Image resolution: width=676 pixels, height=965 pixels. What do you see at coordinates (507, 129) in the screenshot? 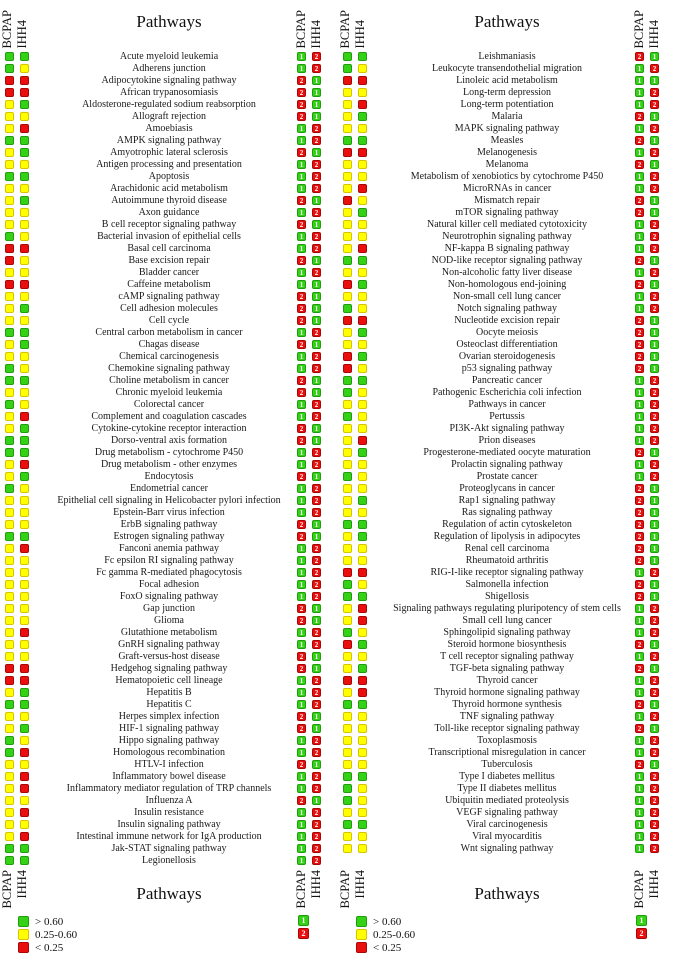
I see `pathway-row: MAPK signaling pathway 1 2` at bounding box center [507, 129].